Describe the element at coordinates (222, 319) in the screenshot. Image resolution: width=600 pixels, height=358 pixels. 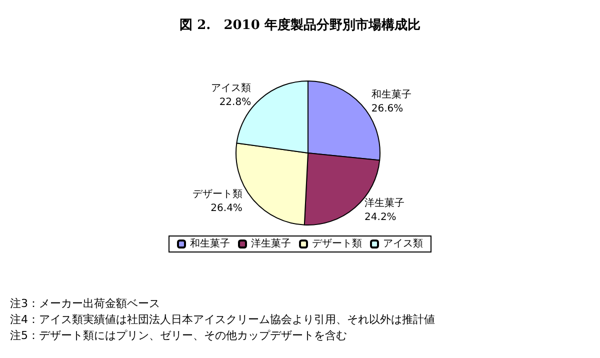
I see `text: 注4：アイス類実績値は社団法人日本アイスクリーム協会より引用、それ以外は推計値` at that location.